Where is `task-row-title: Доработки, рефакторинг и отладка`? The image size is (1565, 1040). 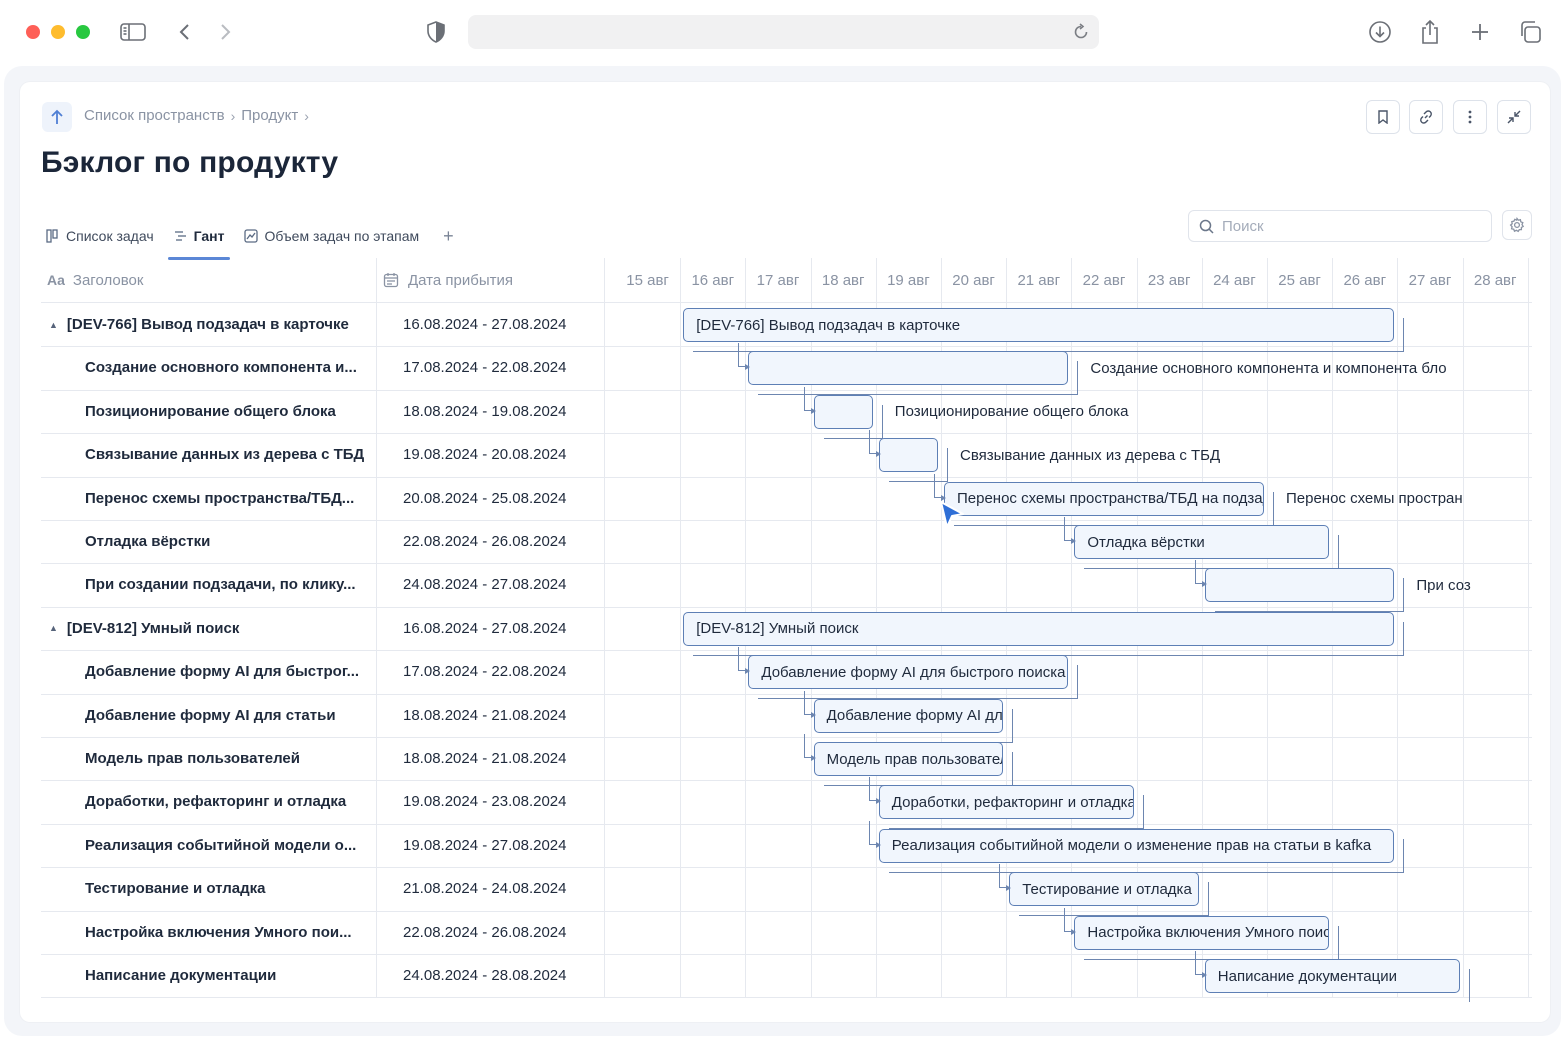 task-row-title: Доработки, рефакторинг и отладка is located at coordinates (215, 801).